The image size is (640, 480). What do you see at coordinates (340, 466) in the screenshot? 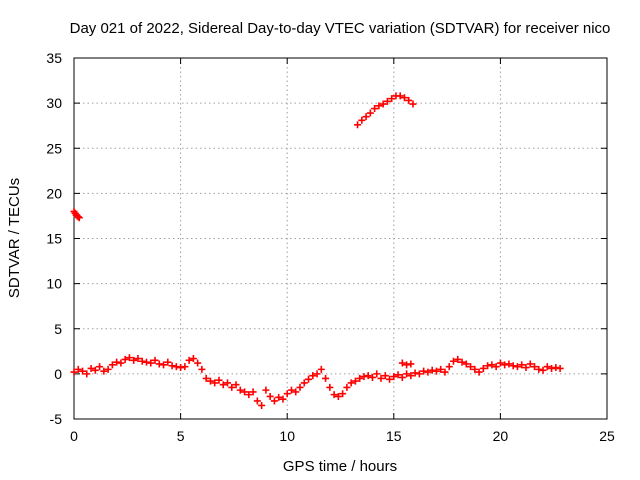
I see `x-axis-label: GPS time / hours` at bounding box center [340, 466].